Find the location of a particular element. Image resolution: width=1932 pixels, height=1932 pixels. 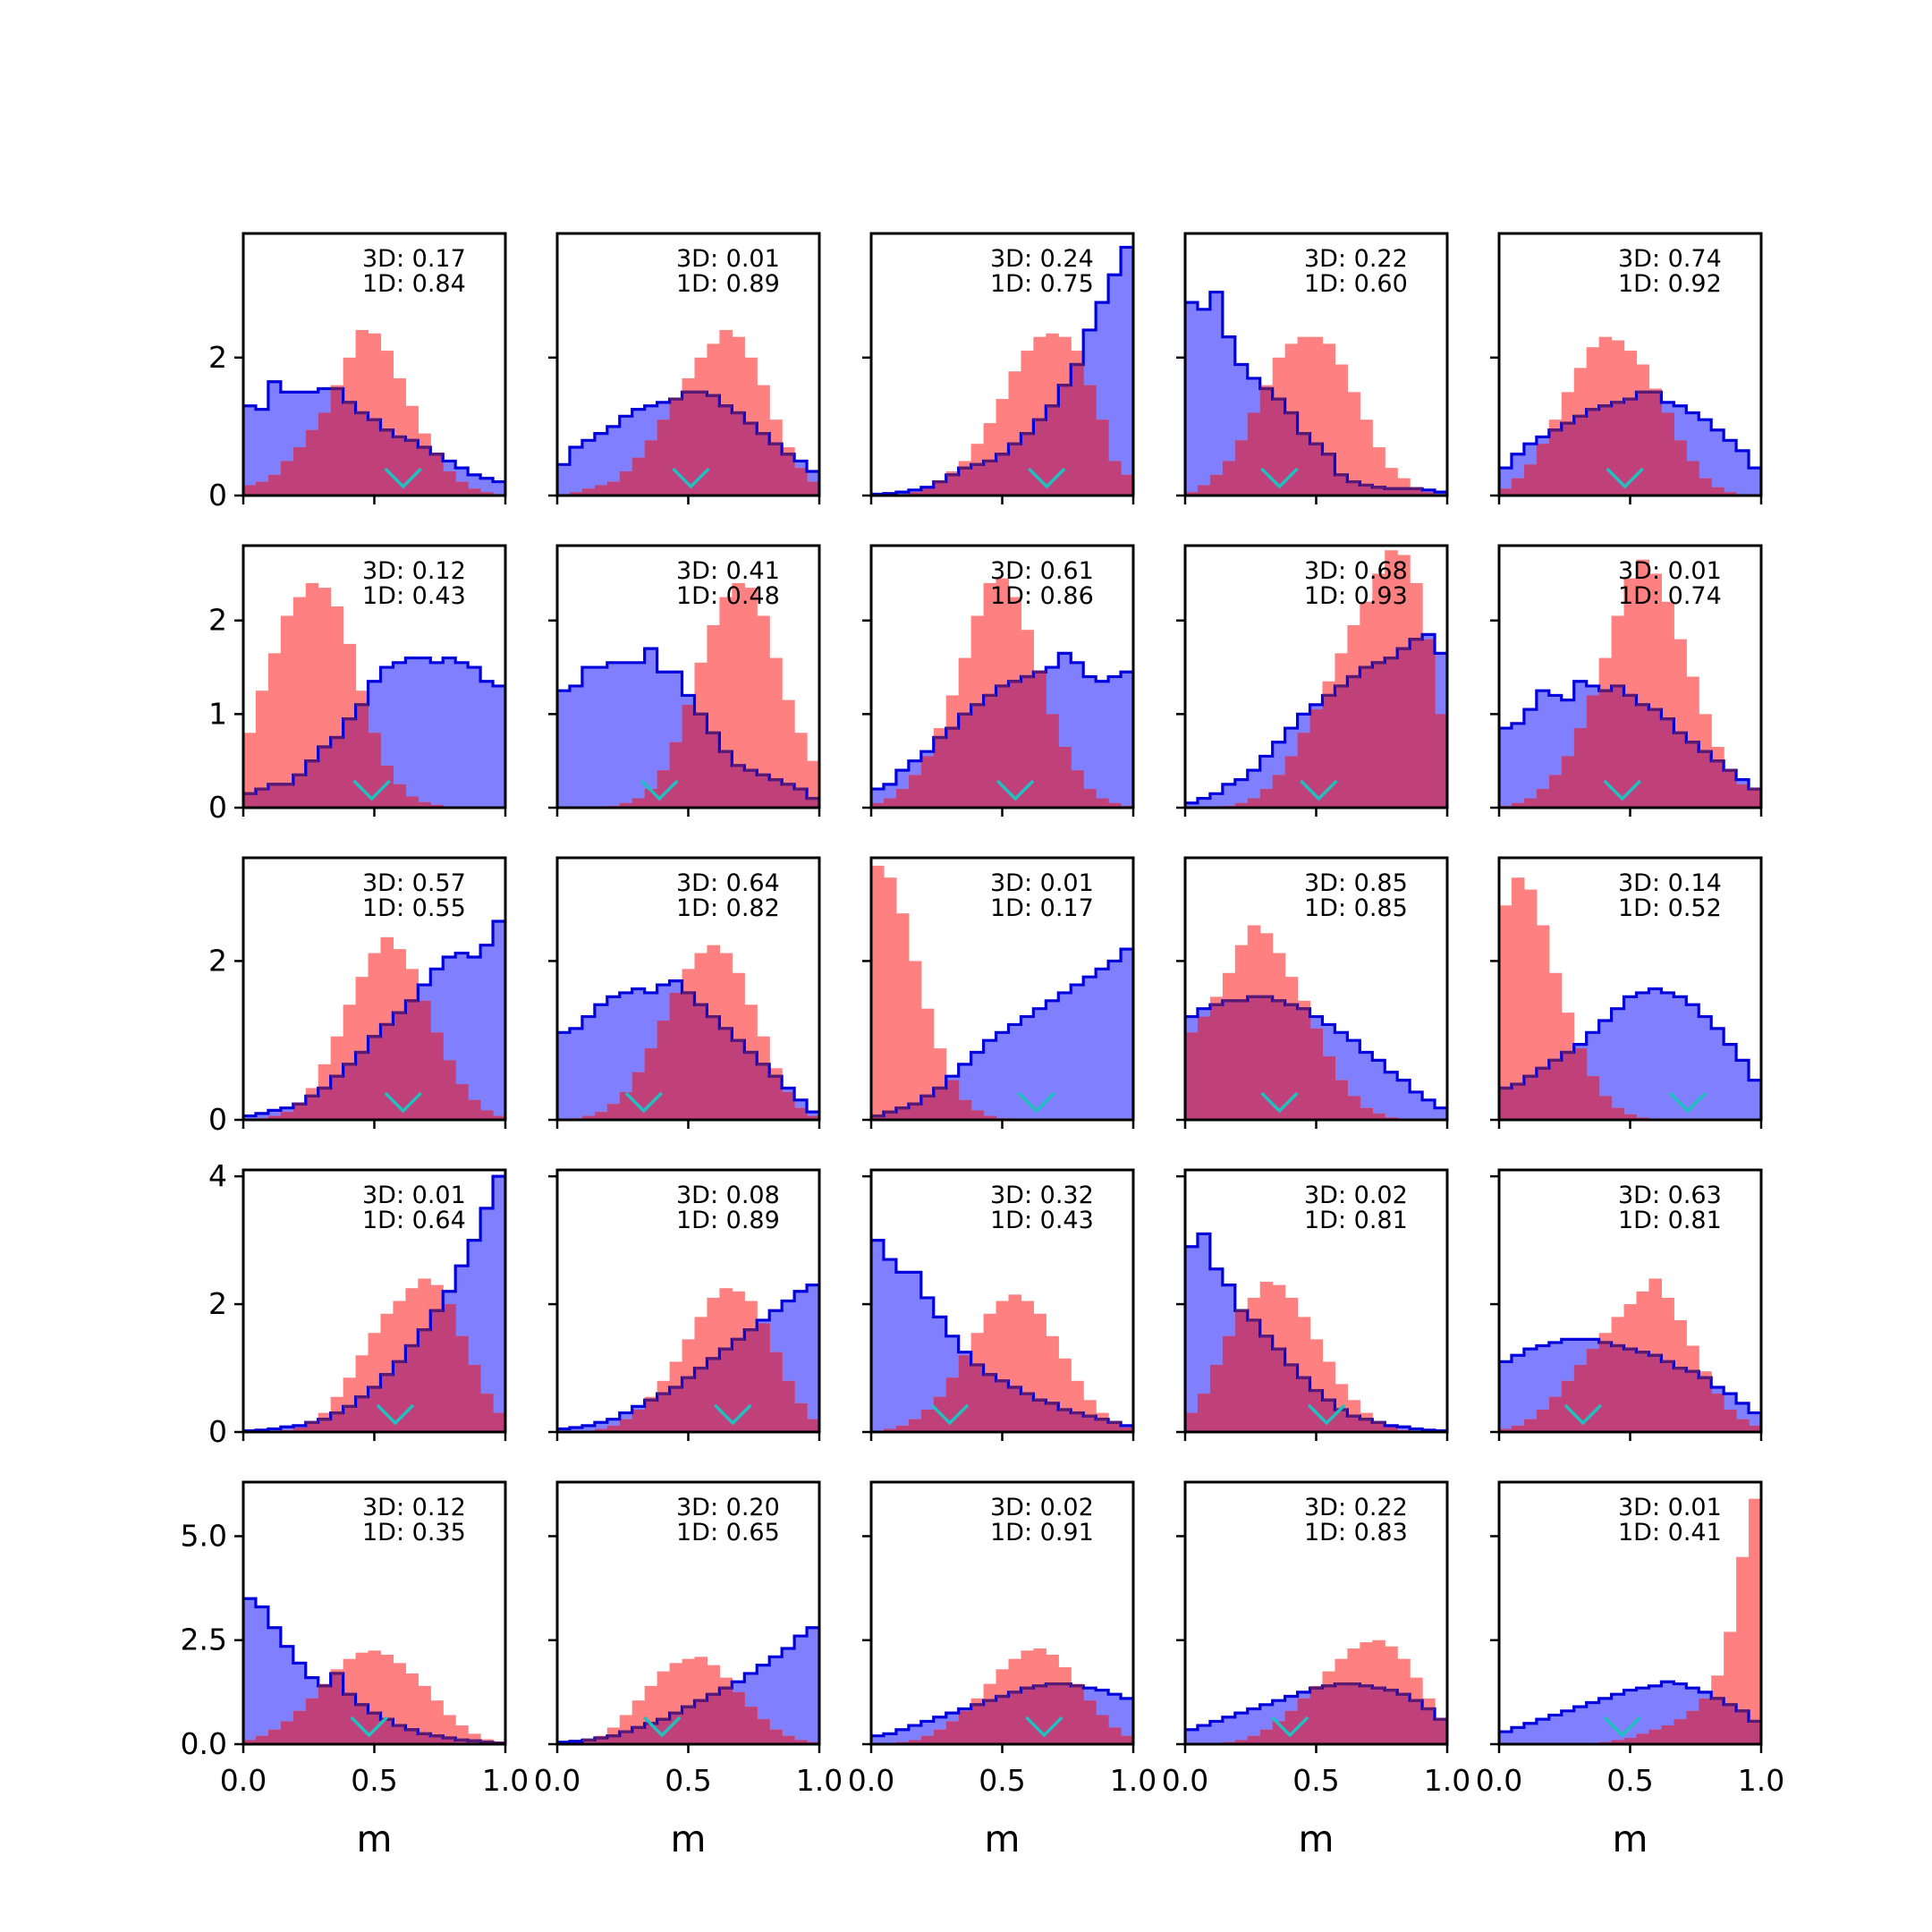

annotation-1d: 1D: 0.43 is located at coordinates (1042, 1220).